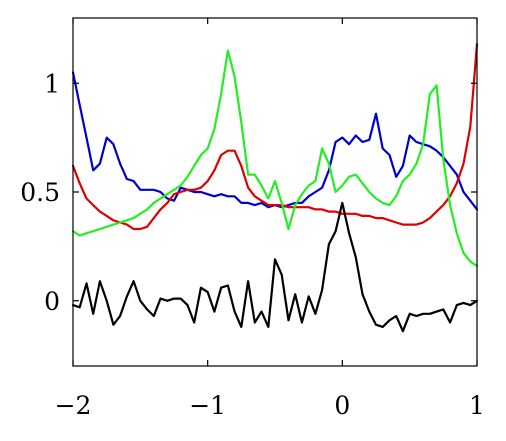 This screenshot has height=441, width=506. I want to click on y-tick-label: 1, so click(52, 83).